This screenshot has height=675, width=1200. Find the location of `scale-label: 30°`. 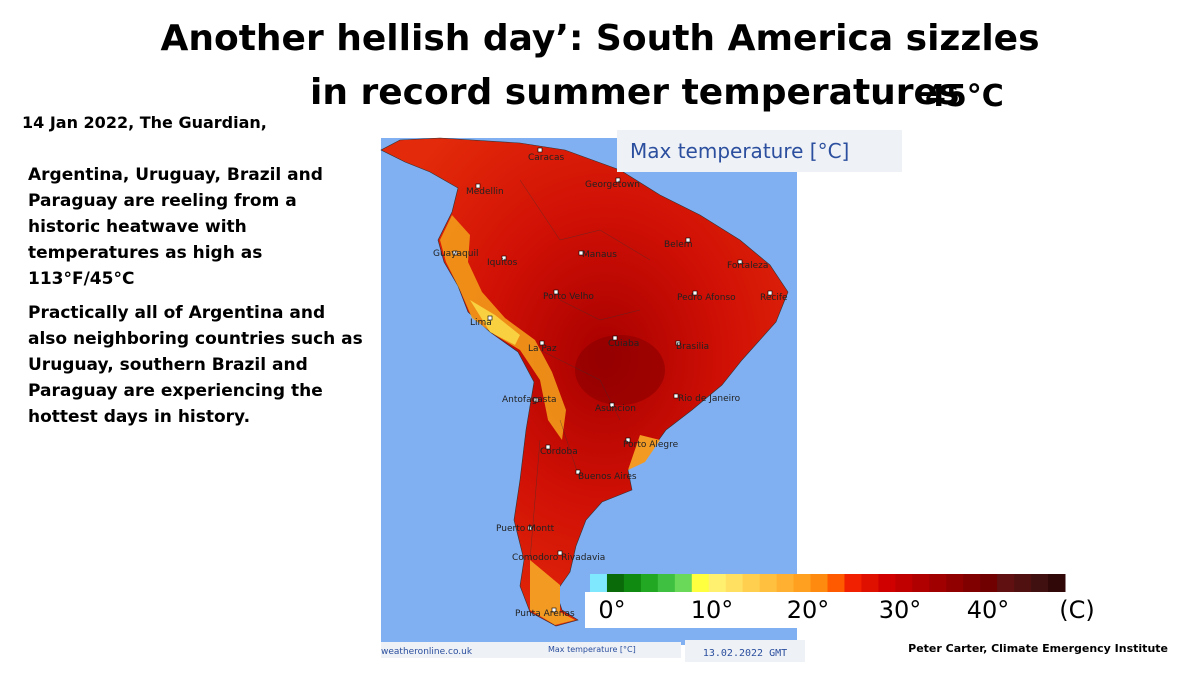

scale-label: 30° is located at coordinates (900, 610).